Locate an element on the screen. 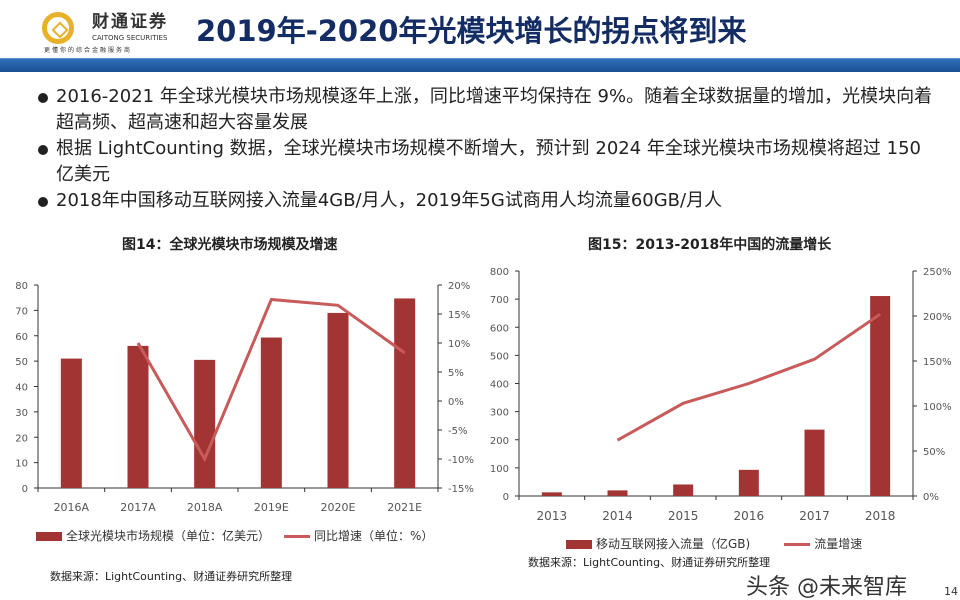 The width and height of the screenshot is (960, 600). x-tick-label: 2015 is located at coordinates (683, 516).